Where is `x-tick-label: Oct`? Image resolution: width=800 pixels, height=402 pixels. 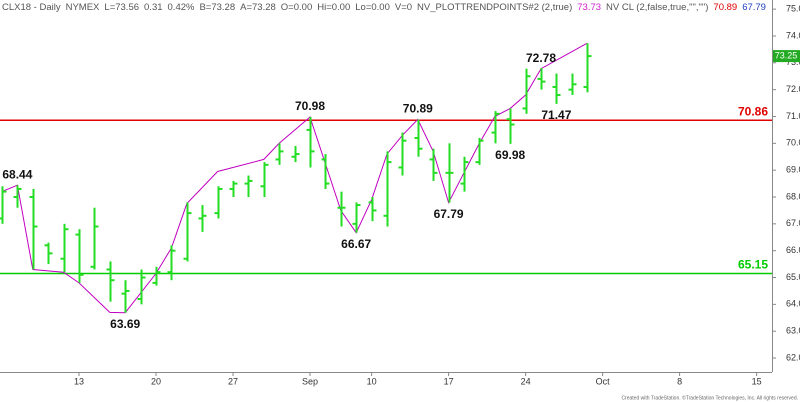 x-tick-label: Oct is located at coordinates (603, 381).